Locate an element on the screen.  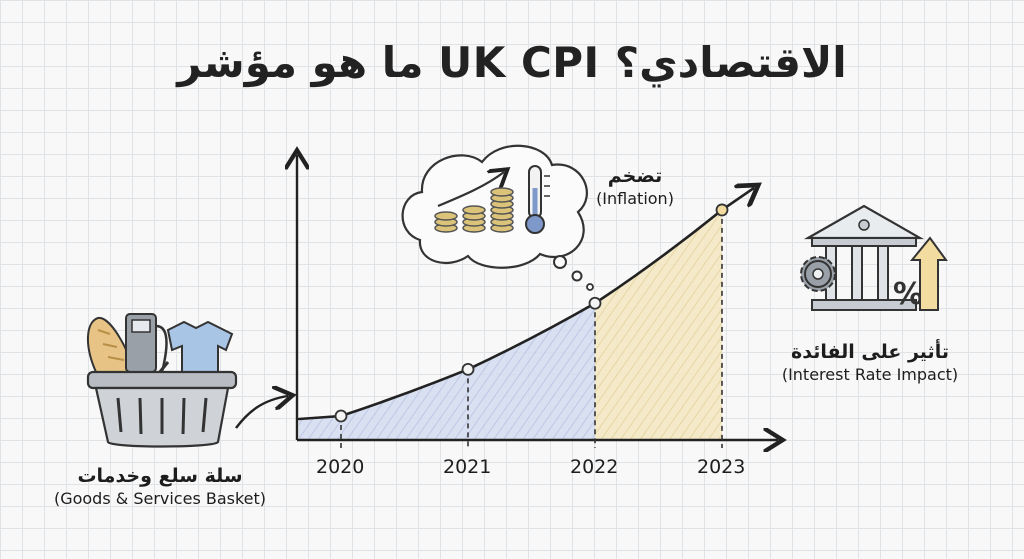
basket-label: سلة سلع وخدمات (Goods & Services Basket) is located at coordinates (160, 487).